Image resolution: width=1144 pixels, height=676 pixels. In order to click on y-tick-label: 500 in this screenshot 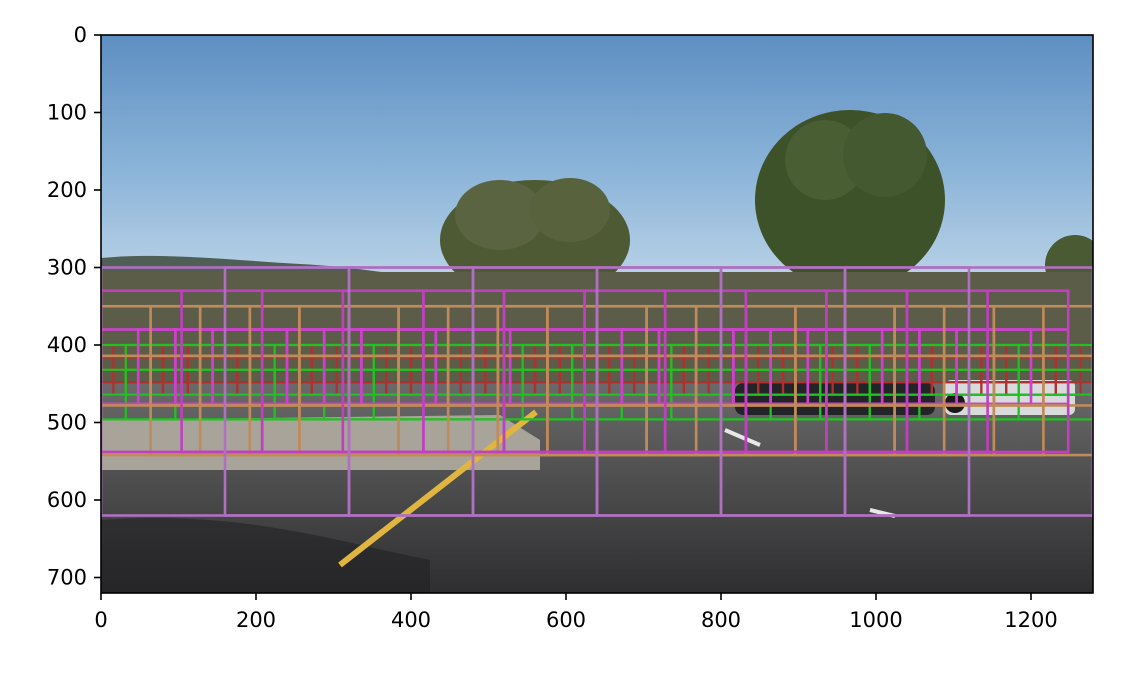, I will do `click(67, 423)`.